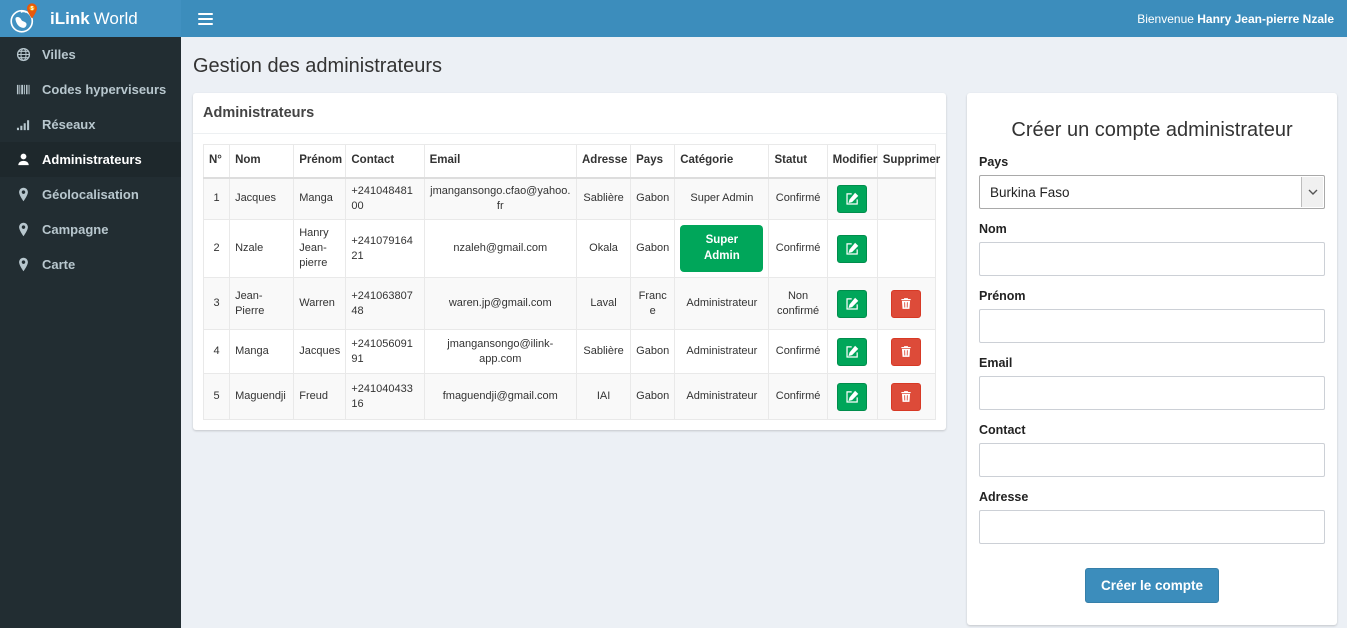 This screenshot has height=628, width=1347. I want to click on col-header-prenom: Prénom, so click(320, 161).